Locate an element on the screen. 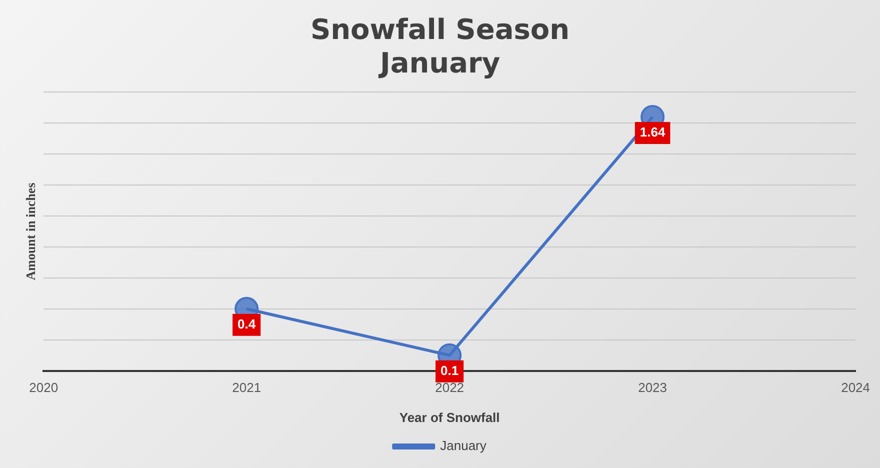 The width and height of the screenshot is (880, 468). chart-title: Snowfall Season January is located at coordinates (440, 46).